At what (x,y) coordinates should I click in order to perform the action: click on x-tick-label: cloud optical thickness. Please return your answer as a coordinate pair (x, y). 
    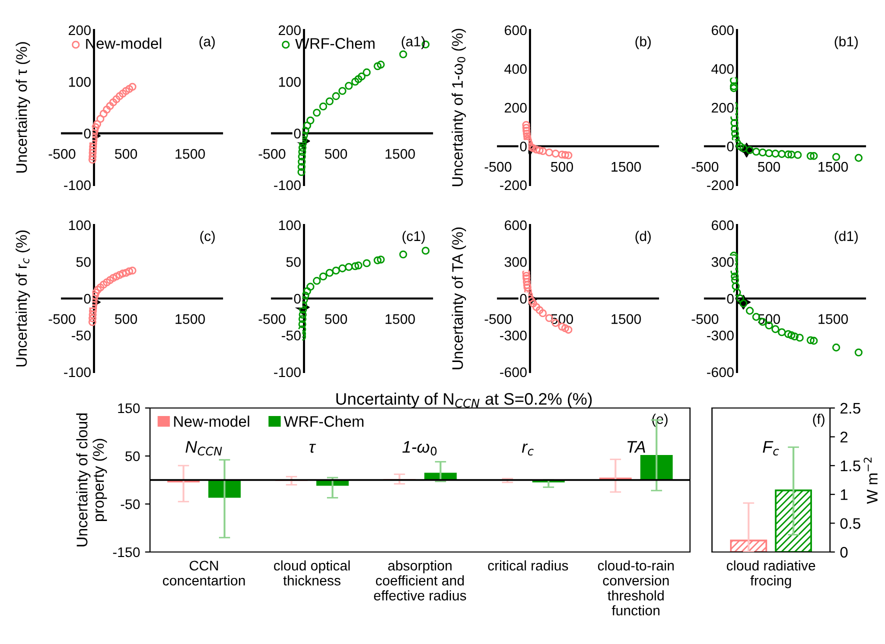
    Looking at the image, I should click on (312, 573).